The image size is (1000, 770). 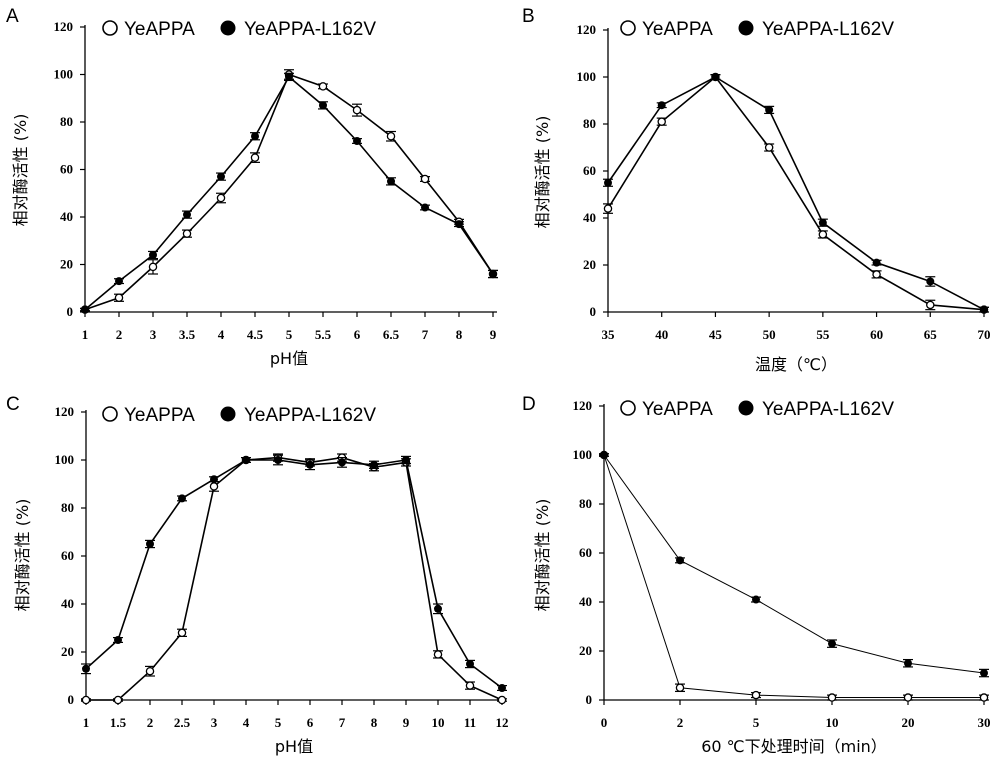 I want to click on x-tick-label: 1, so click(x=86, y=722).